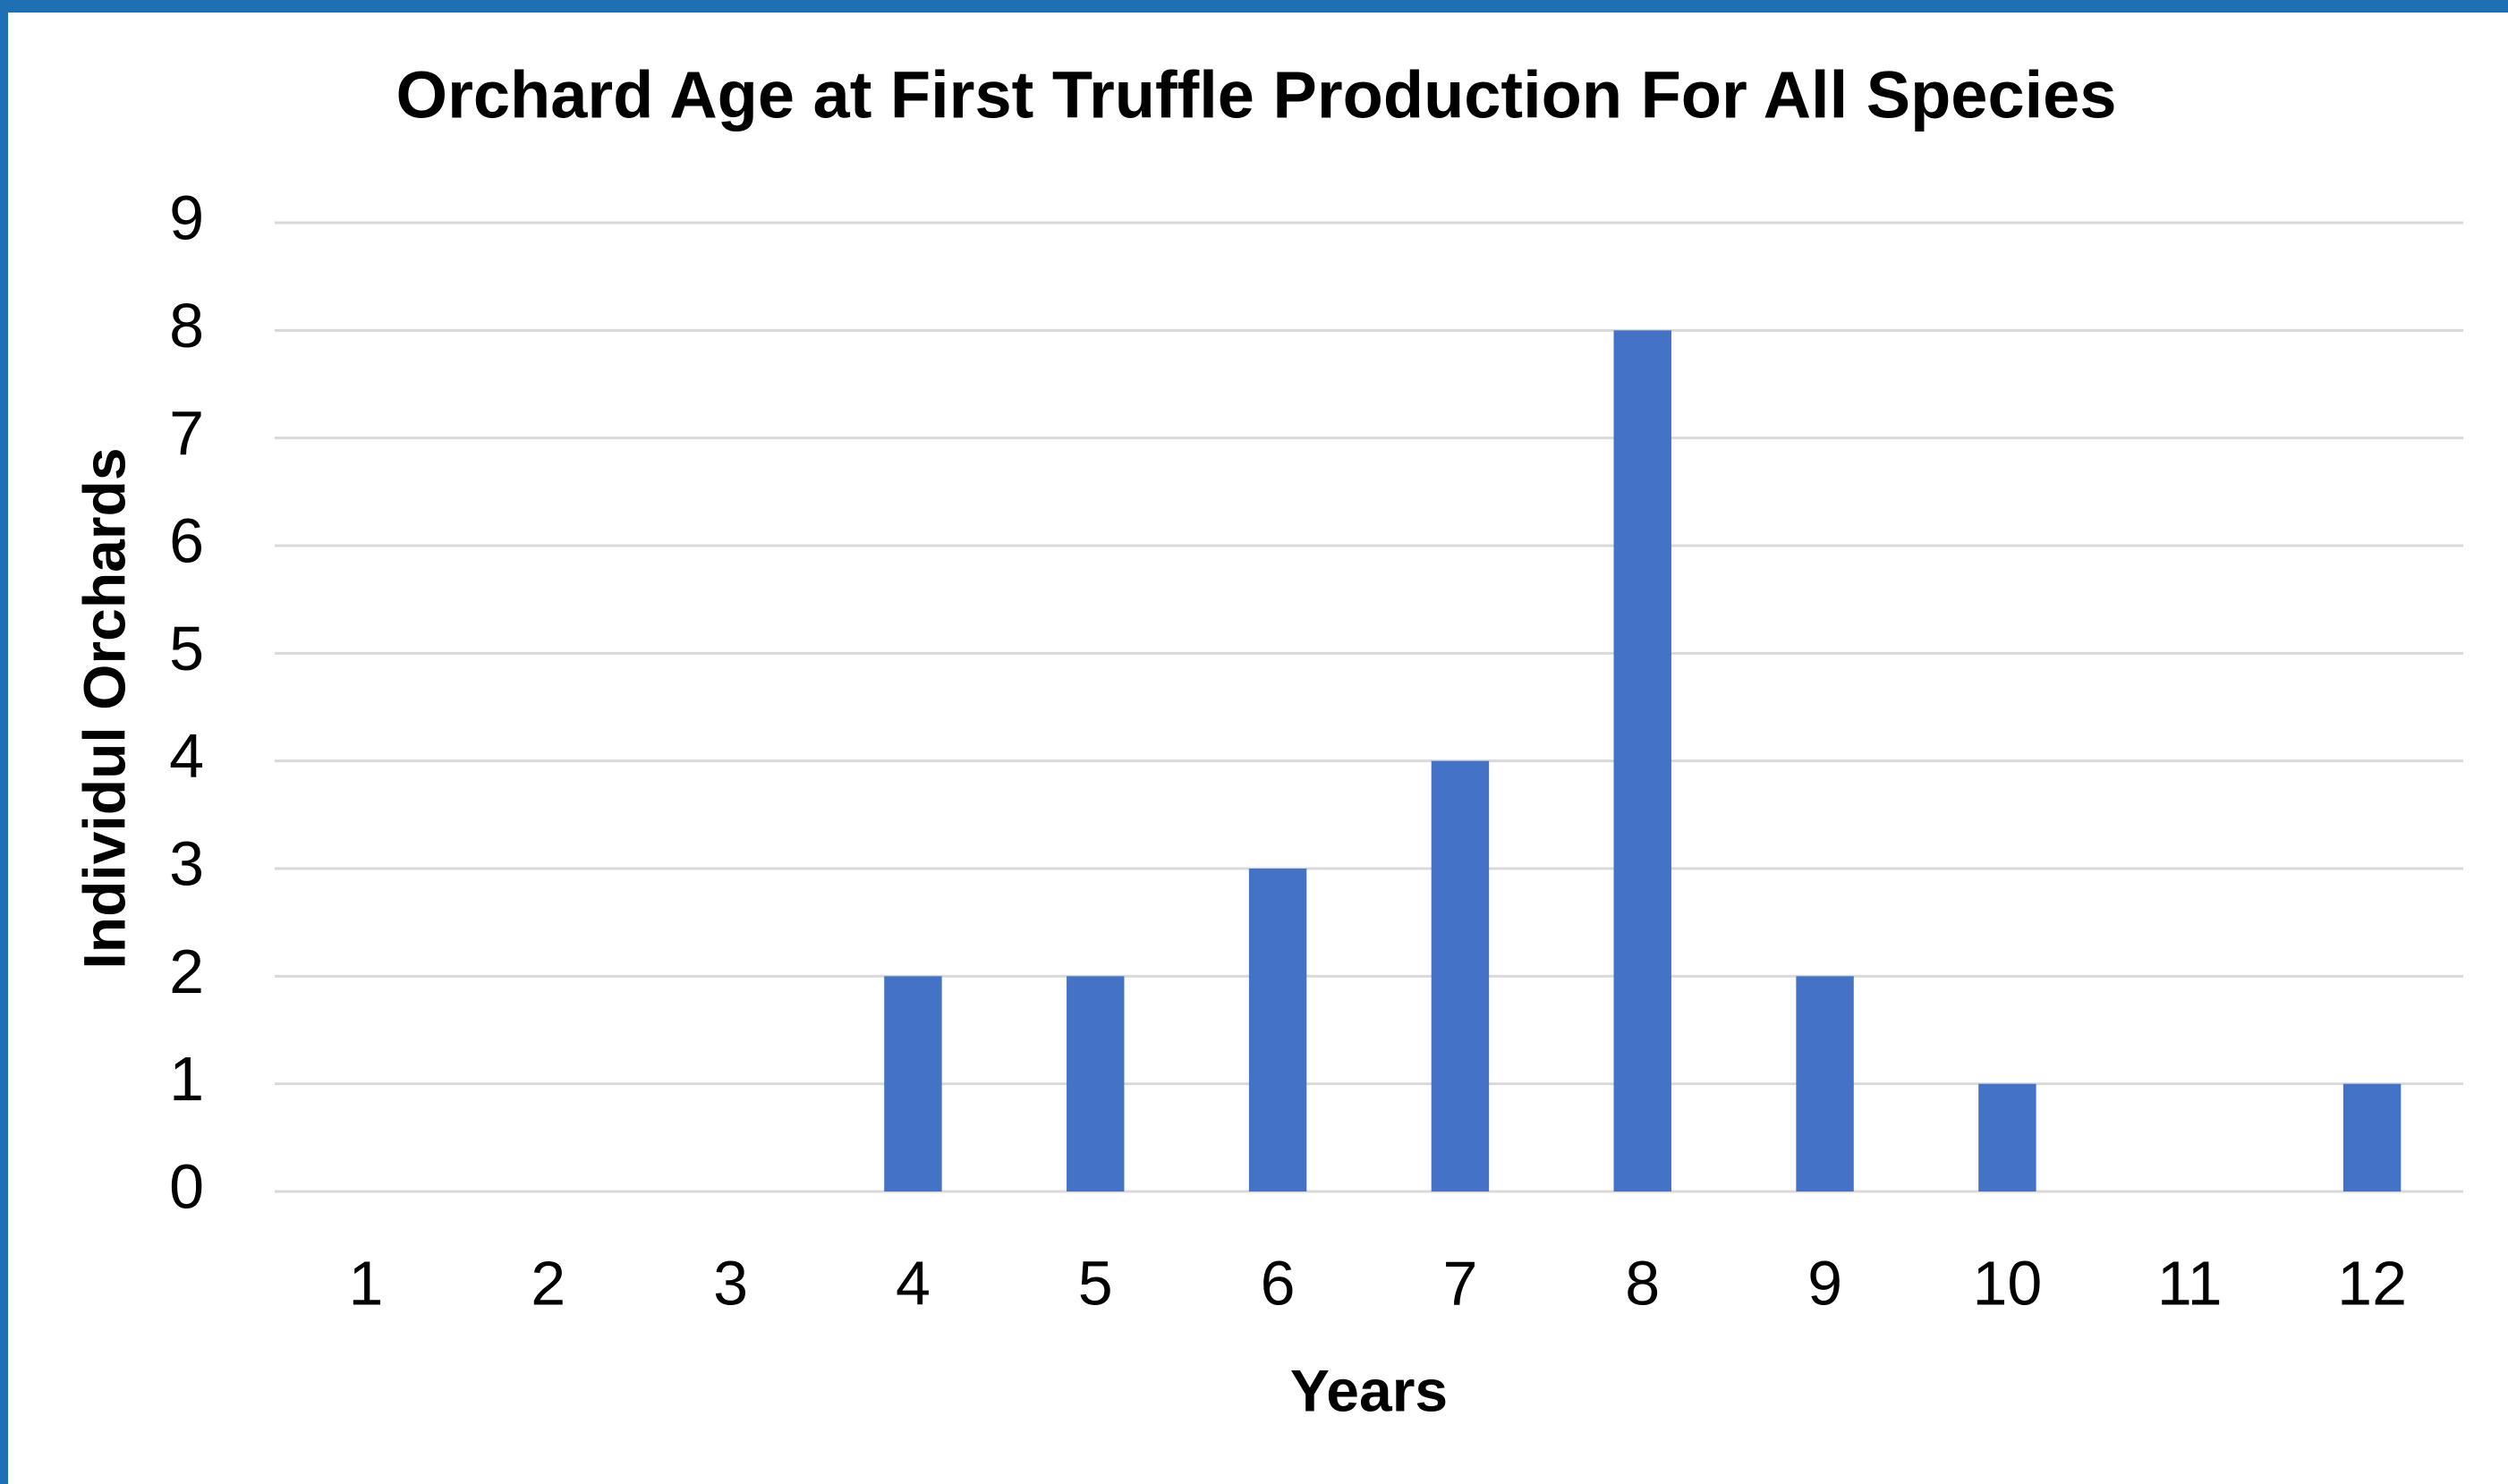 This screenshot has width=2508, height=1484. I want to click on x-tick-label: 9, so click(1824, 1283).